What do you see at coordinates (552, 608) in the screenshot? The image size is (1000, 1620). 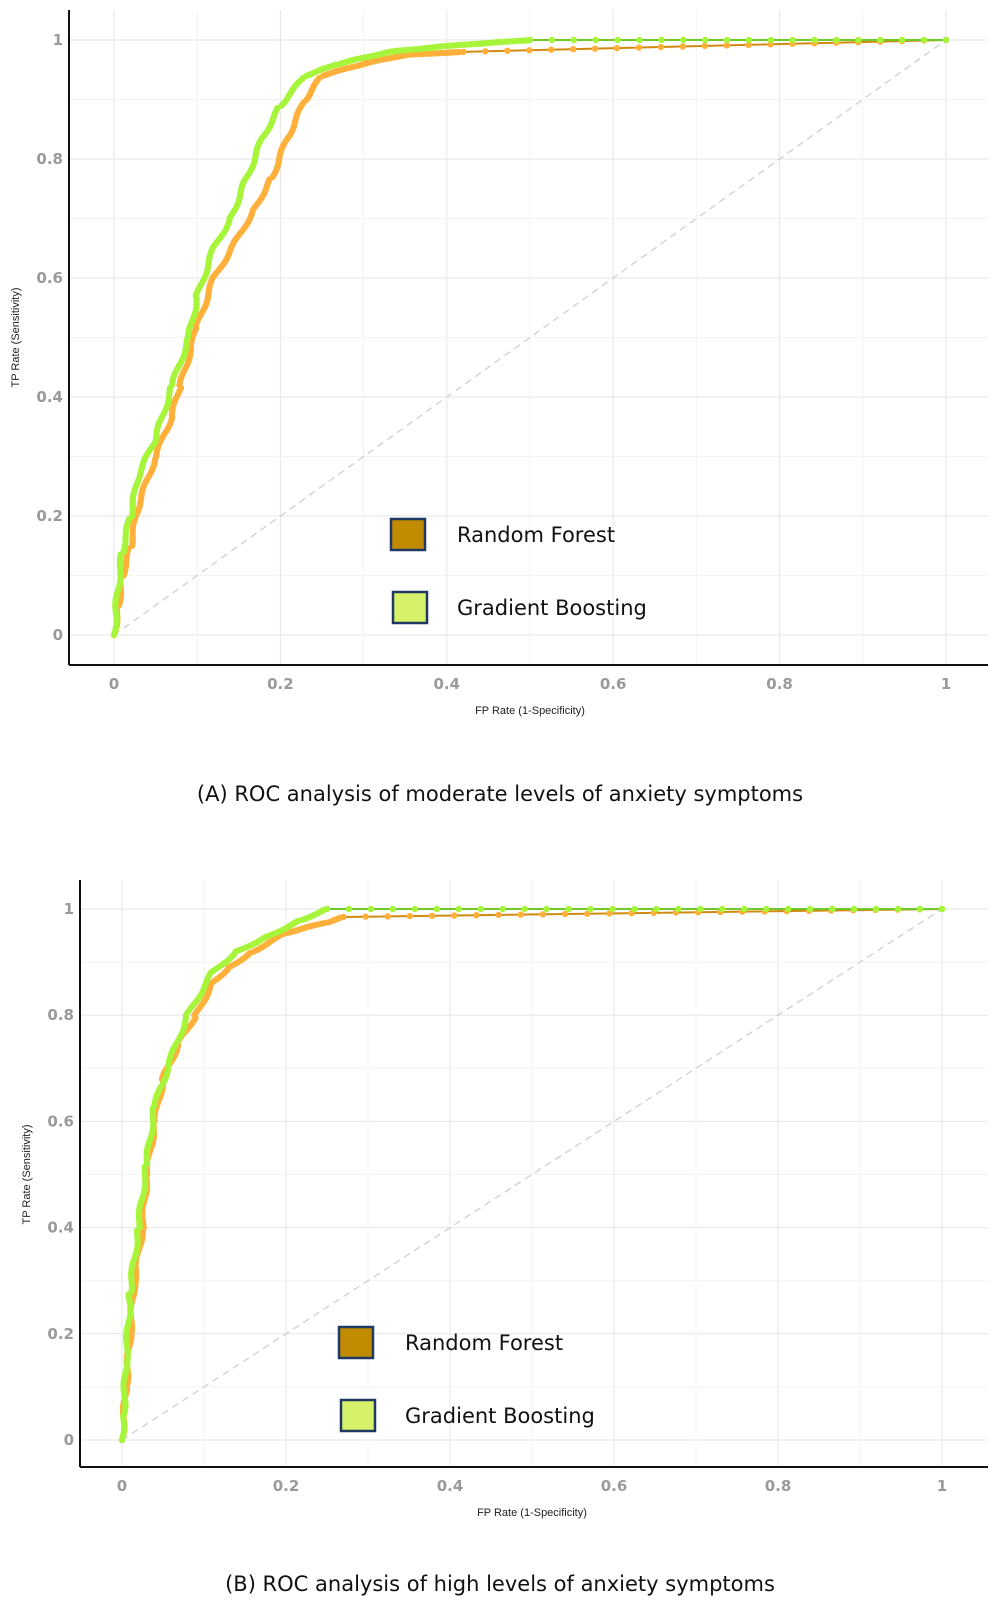 I see `legend-label-gradient-boosting: Gradient Boosting` at bounding box center [552, 608].